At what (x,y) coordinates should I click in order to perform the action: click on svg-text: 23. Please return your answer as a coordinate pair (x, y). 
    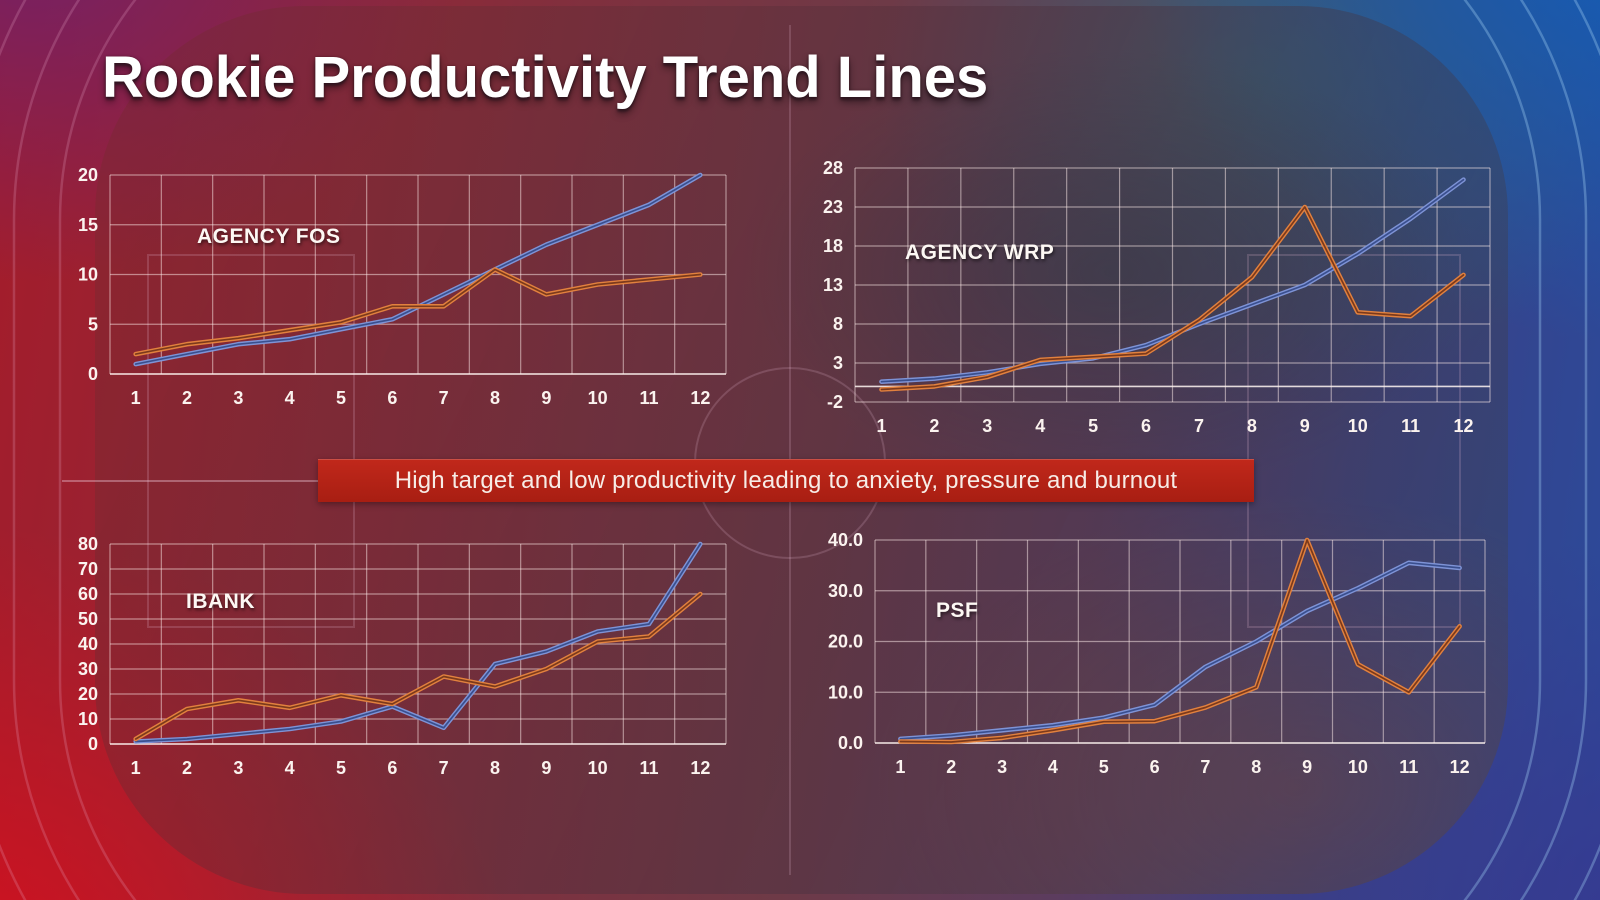
    Looking at the image, I should click on (833, 207).